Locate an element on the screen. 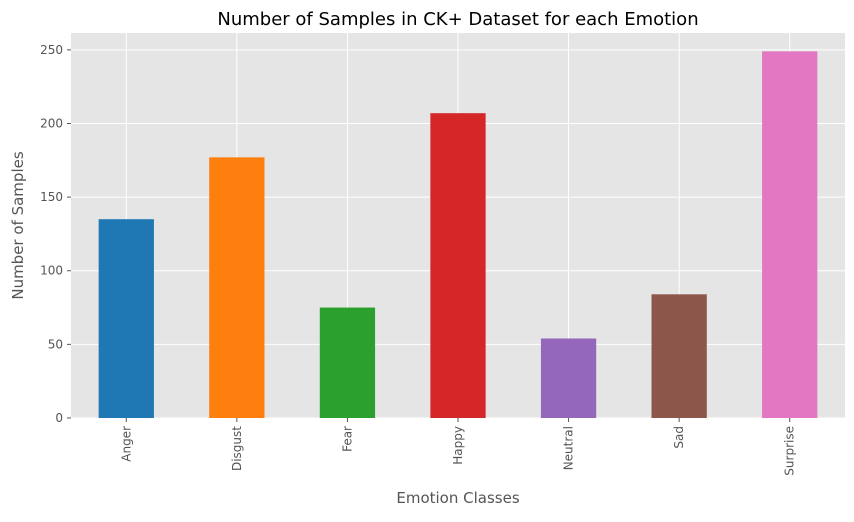  x-tick-label: Anger is located at coordinates (126, 444).